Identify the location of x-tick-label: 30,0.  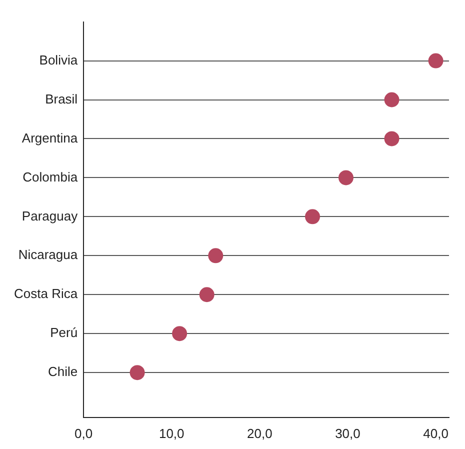
(347, 433).